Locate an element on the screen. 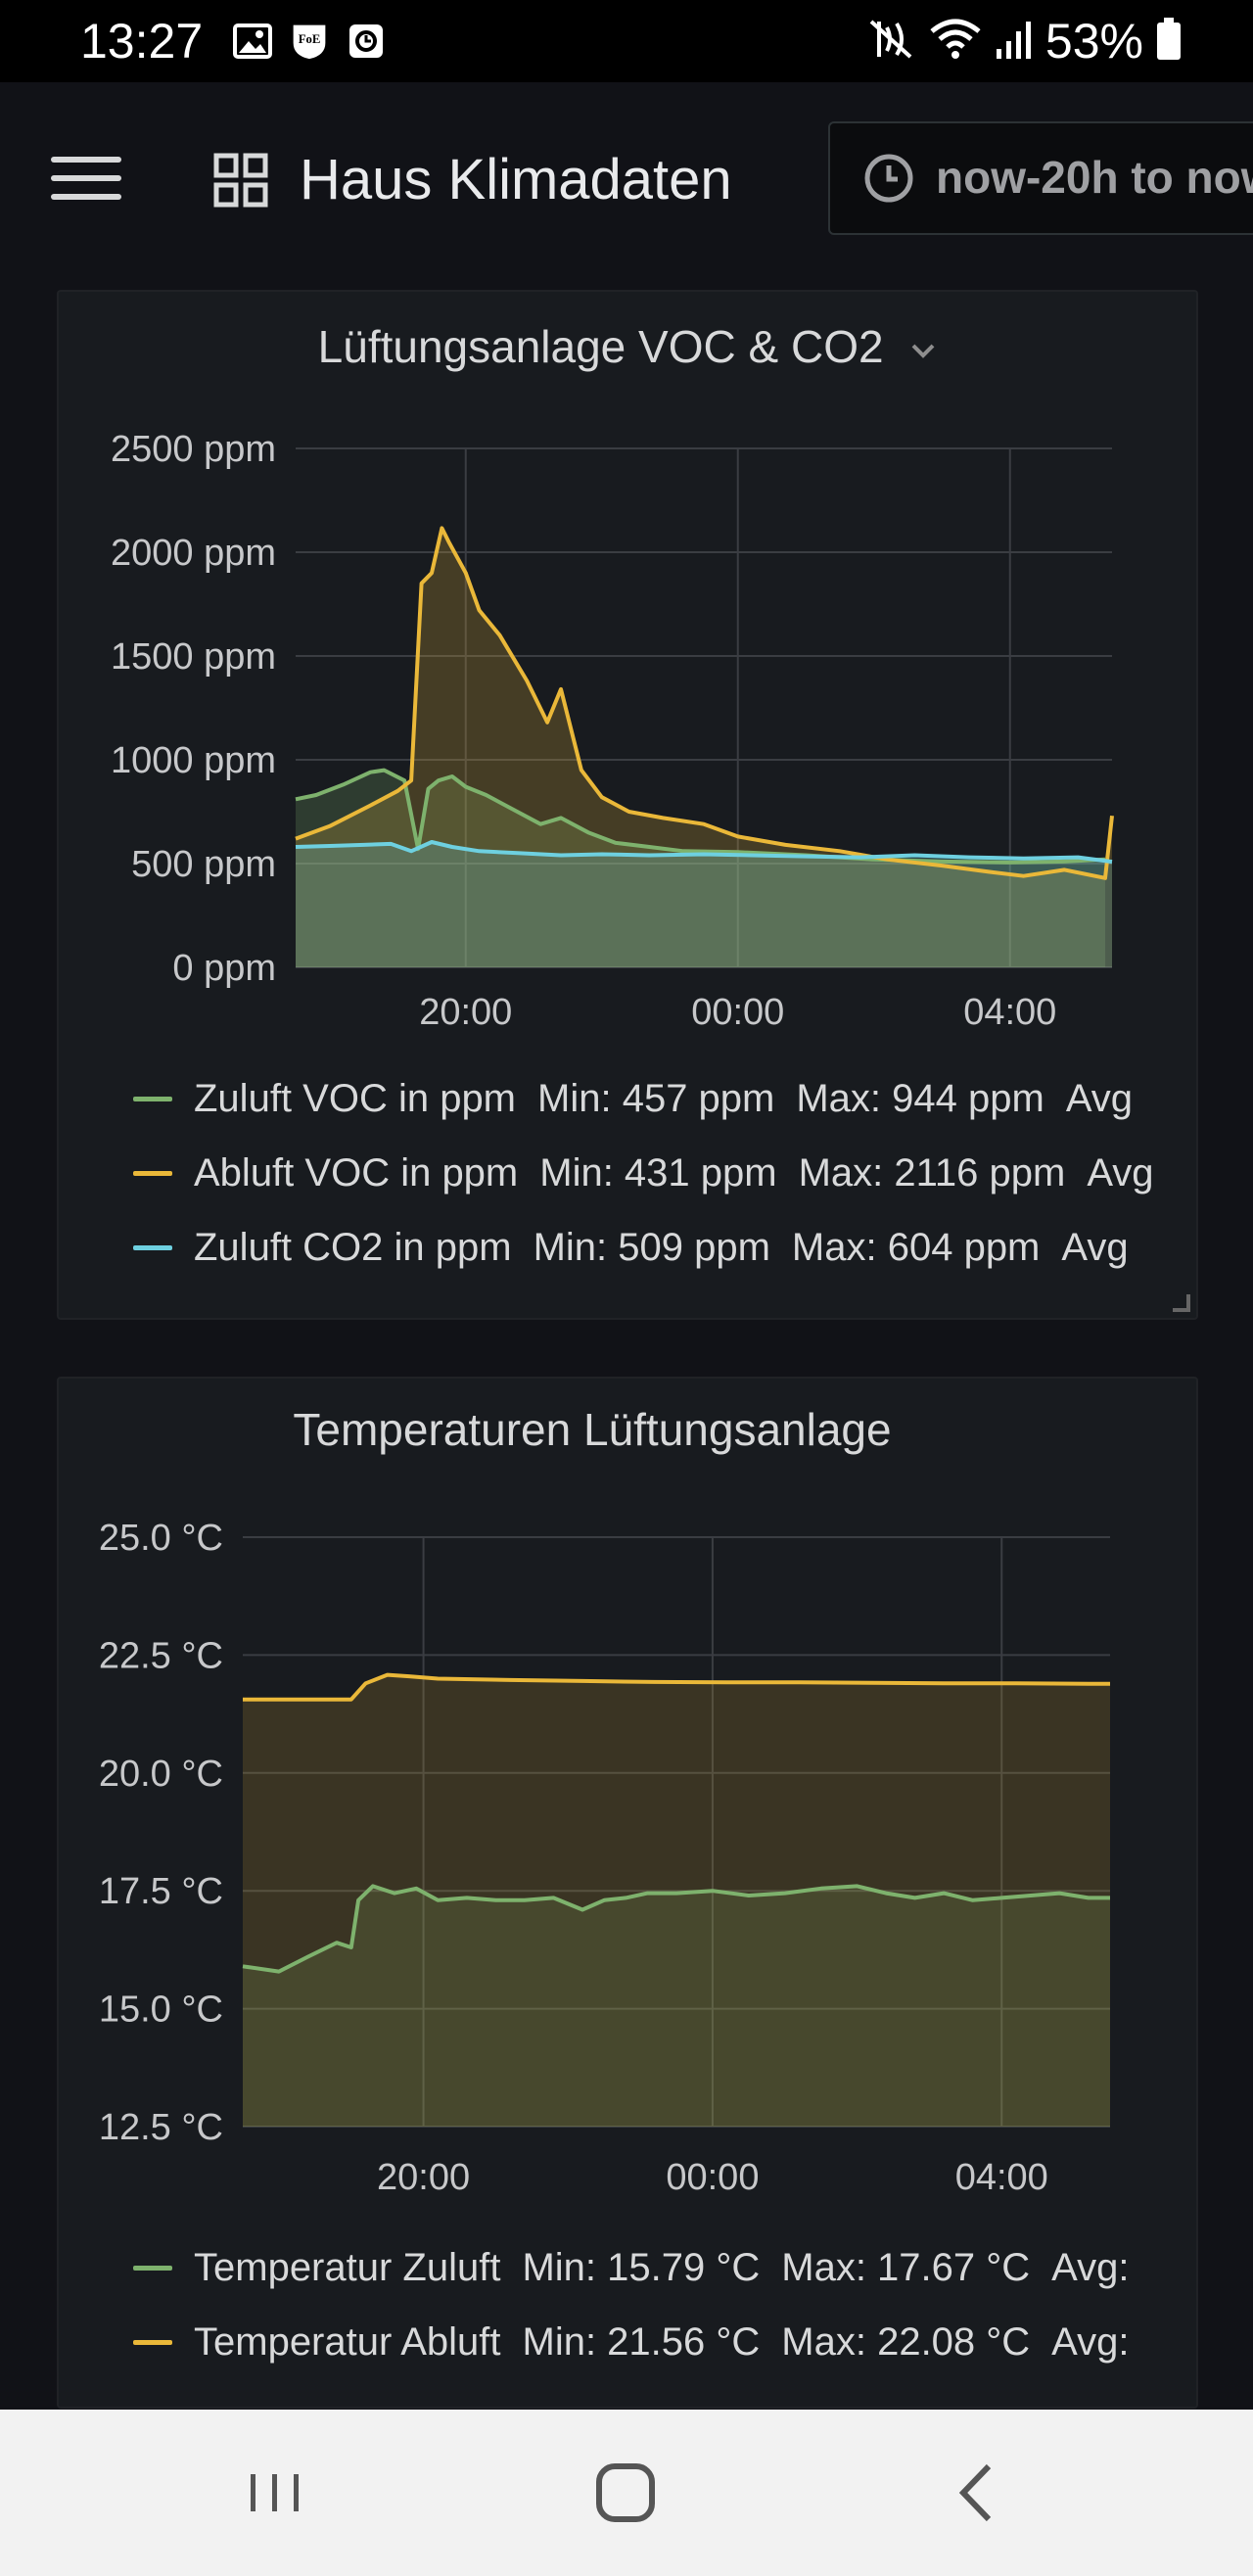  y-tick-label: 20.0 °C is located at coordinates (161, 1774).